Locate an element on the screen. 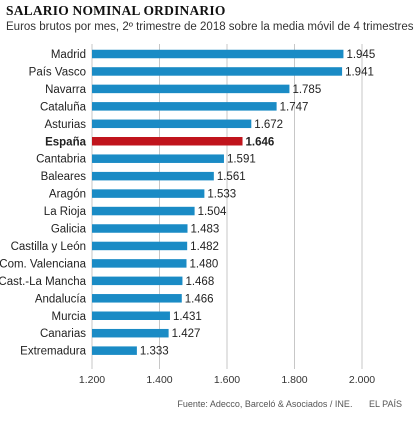 This screenshot has height=430, width=414. value-label: 1.591 is located at coordinates (241, 160).